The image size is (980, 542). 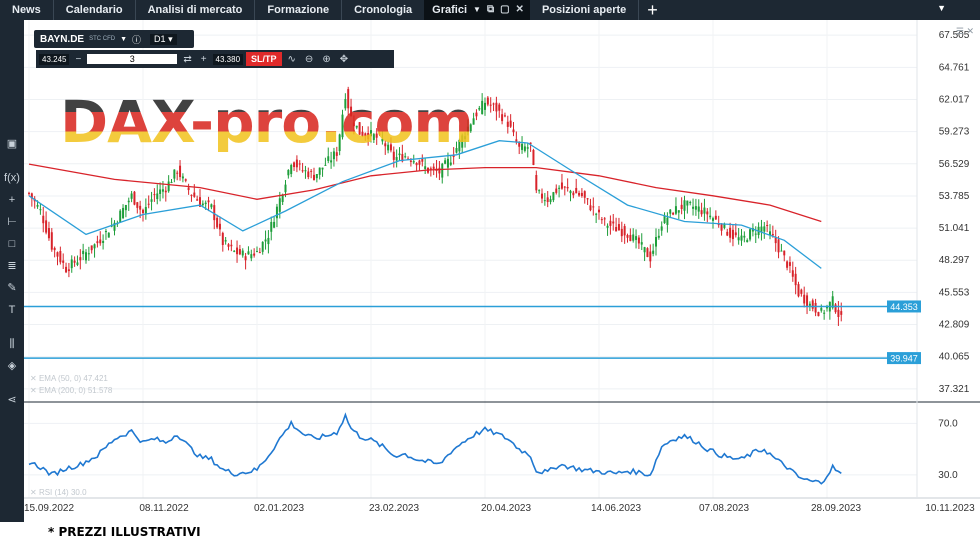 What do you see at coordinates (12, 178) in the screenshot?
I see `function-icon: f(x)` at bounding box center [12, 178].